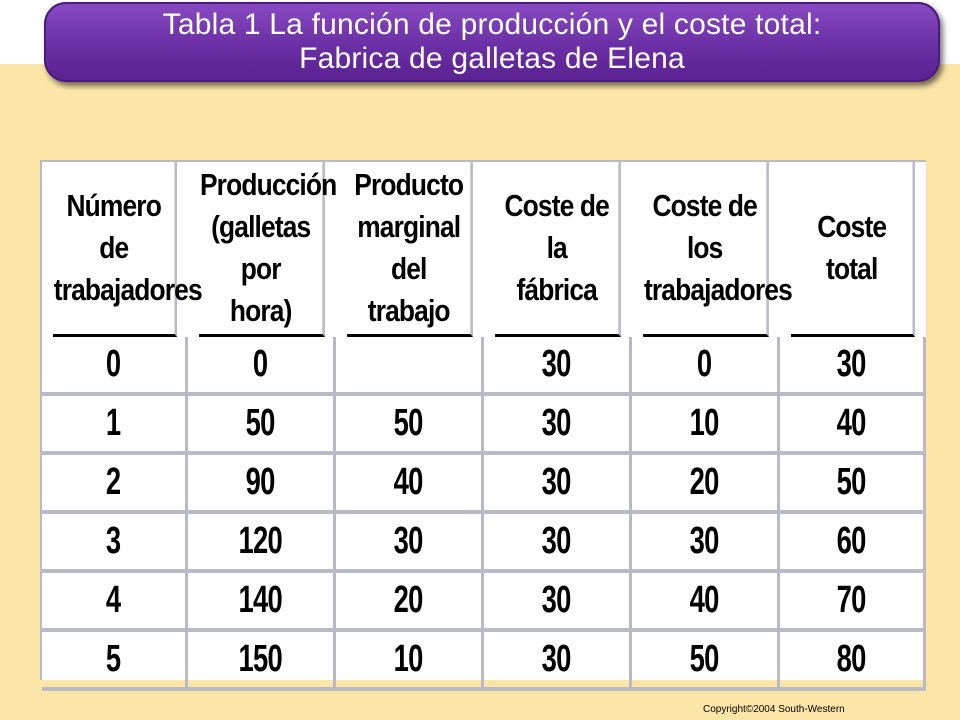 This screenshot has height=720, width=960. What do you see at coordinates (268, 184) in the screenshot?
I see `header-line: Producción` at bounding box center [268, 184].